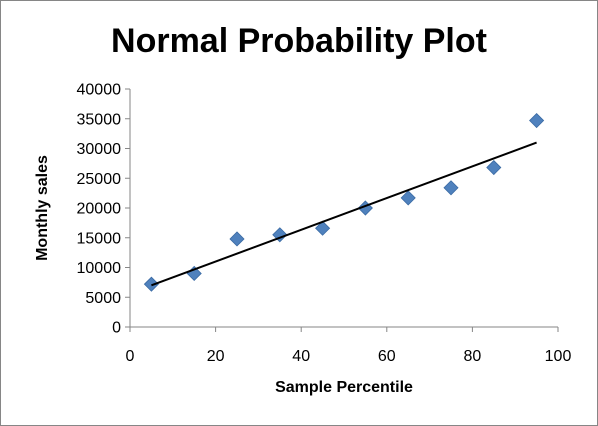  What do you see at coordinates (473, 356) in the screenshot?
I see `x-tick-label: 80` at bounding box center [473, 356].